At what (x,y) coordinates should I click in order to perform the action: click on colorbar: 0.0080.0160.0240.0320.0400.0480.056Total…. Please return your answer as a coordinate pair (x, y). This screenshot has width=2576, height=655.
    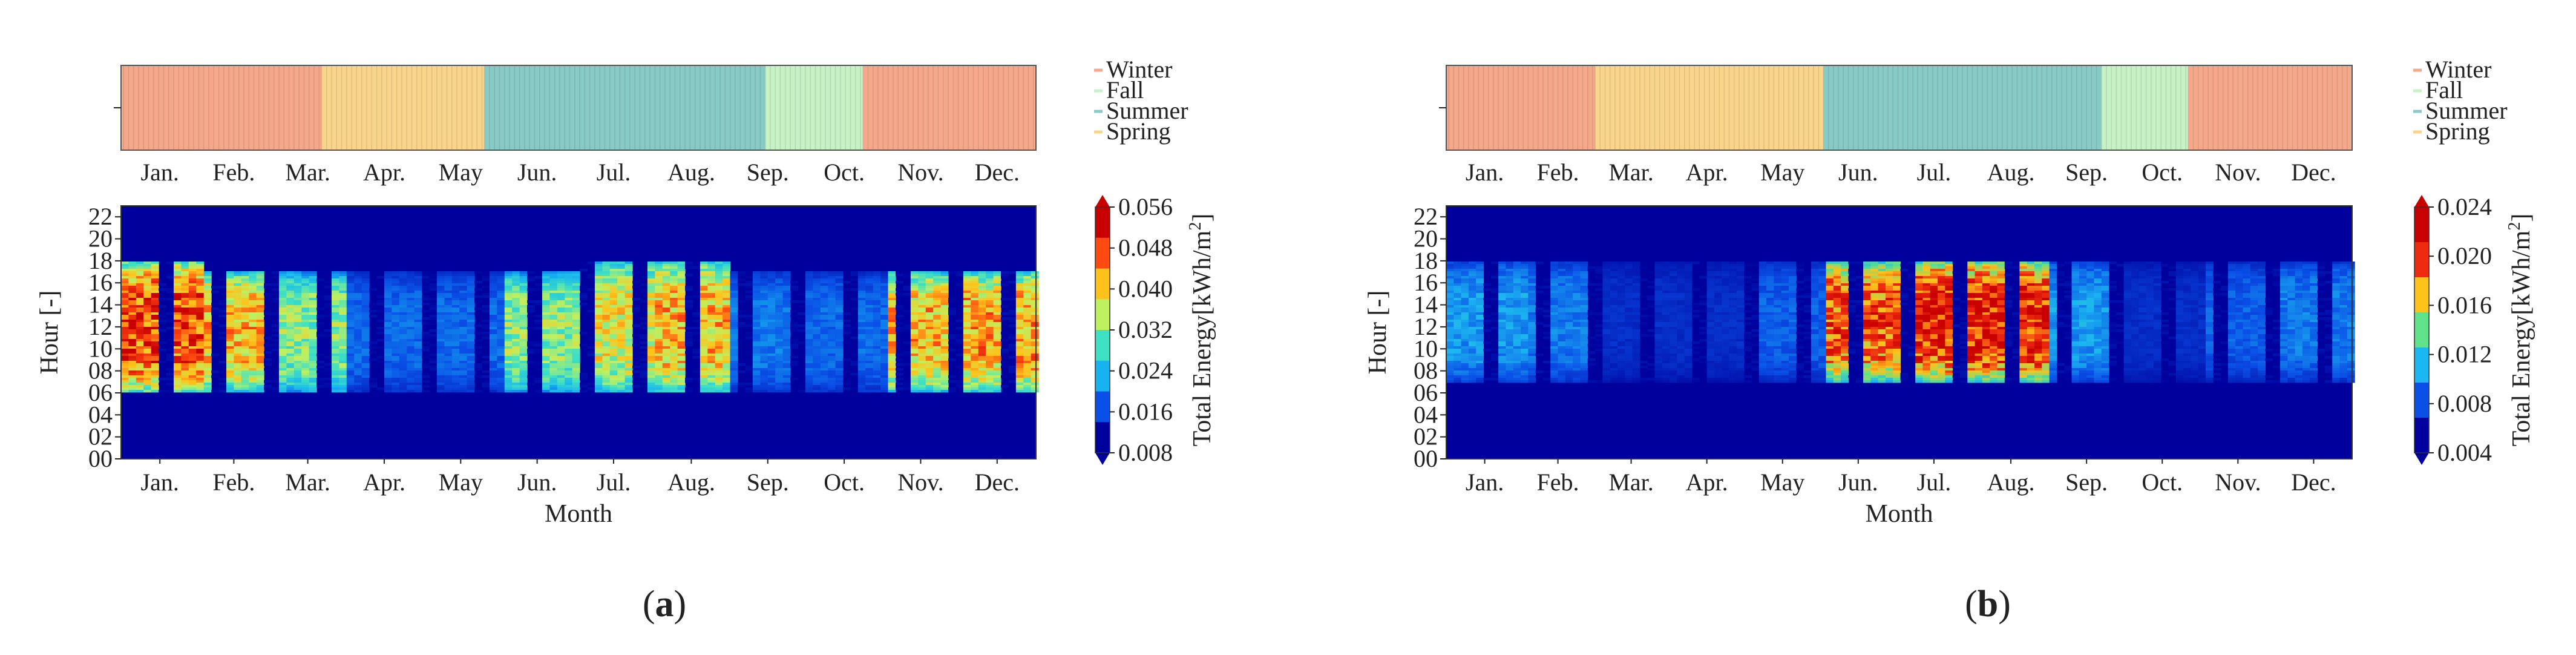
    Looking at the image, I should click on (1155, 329).